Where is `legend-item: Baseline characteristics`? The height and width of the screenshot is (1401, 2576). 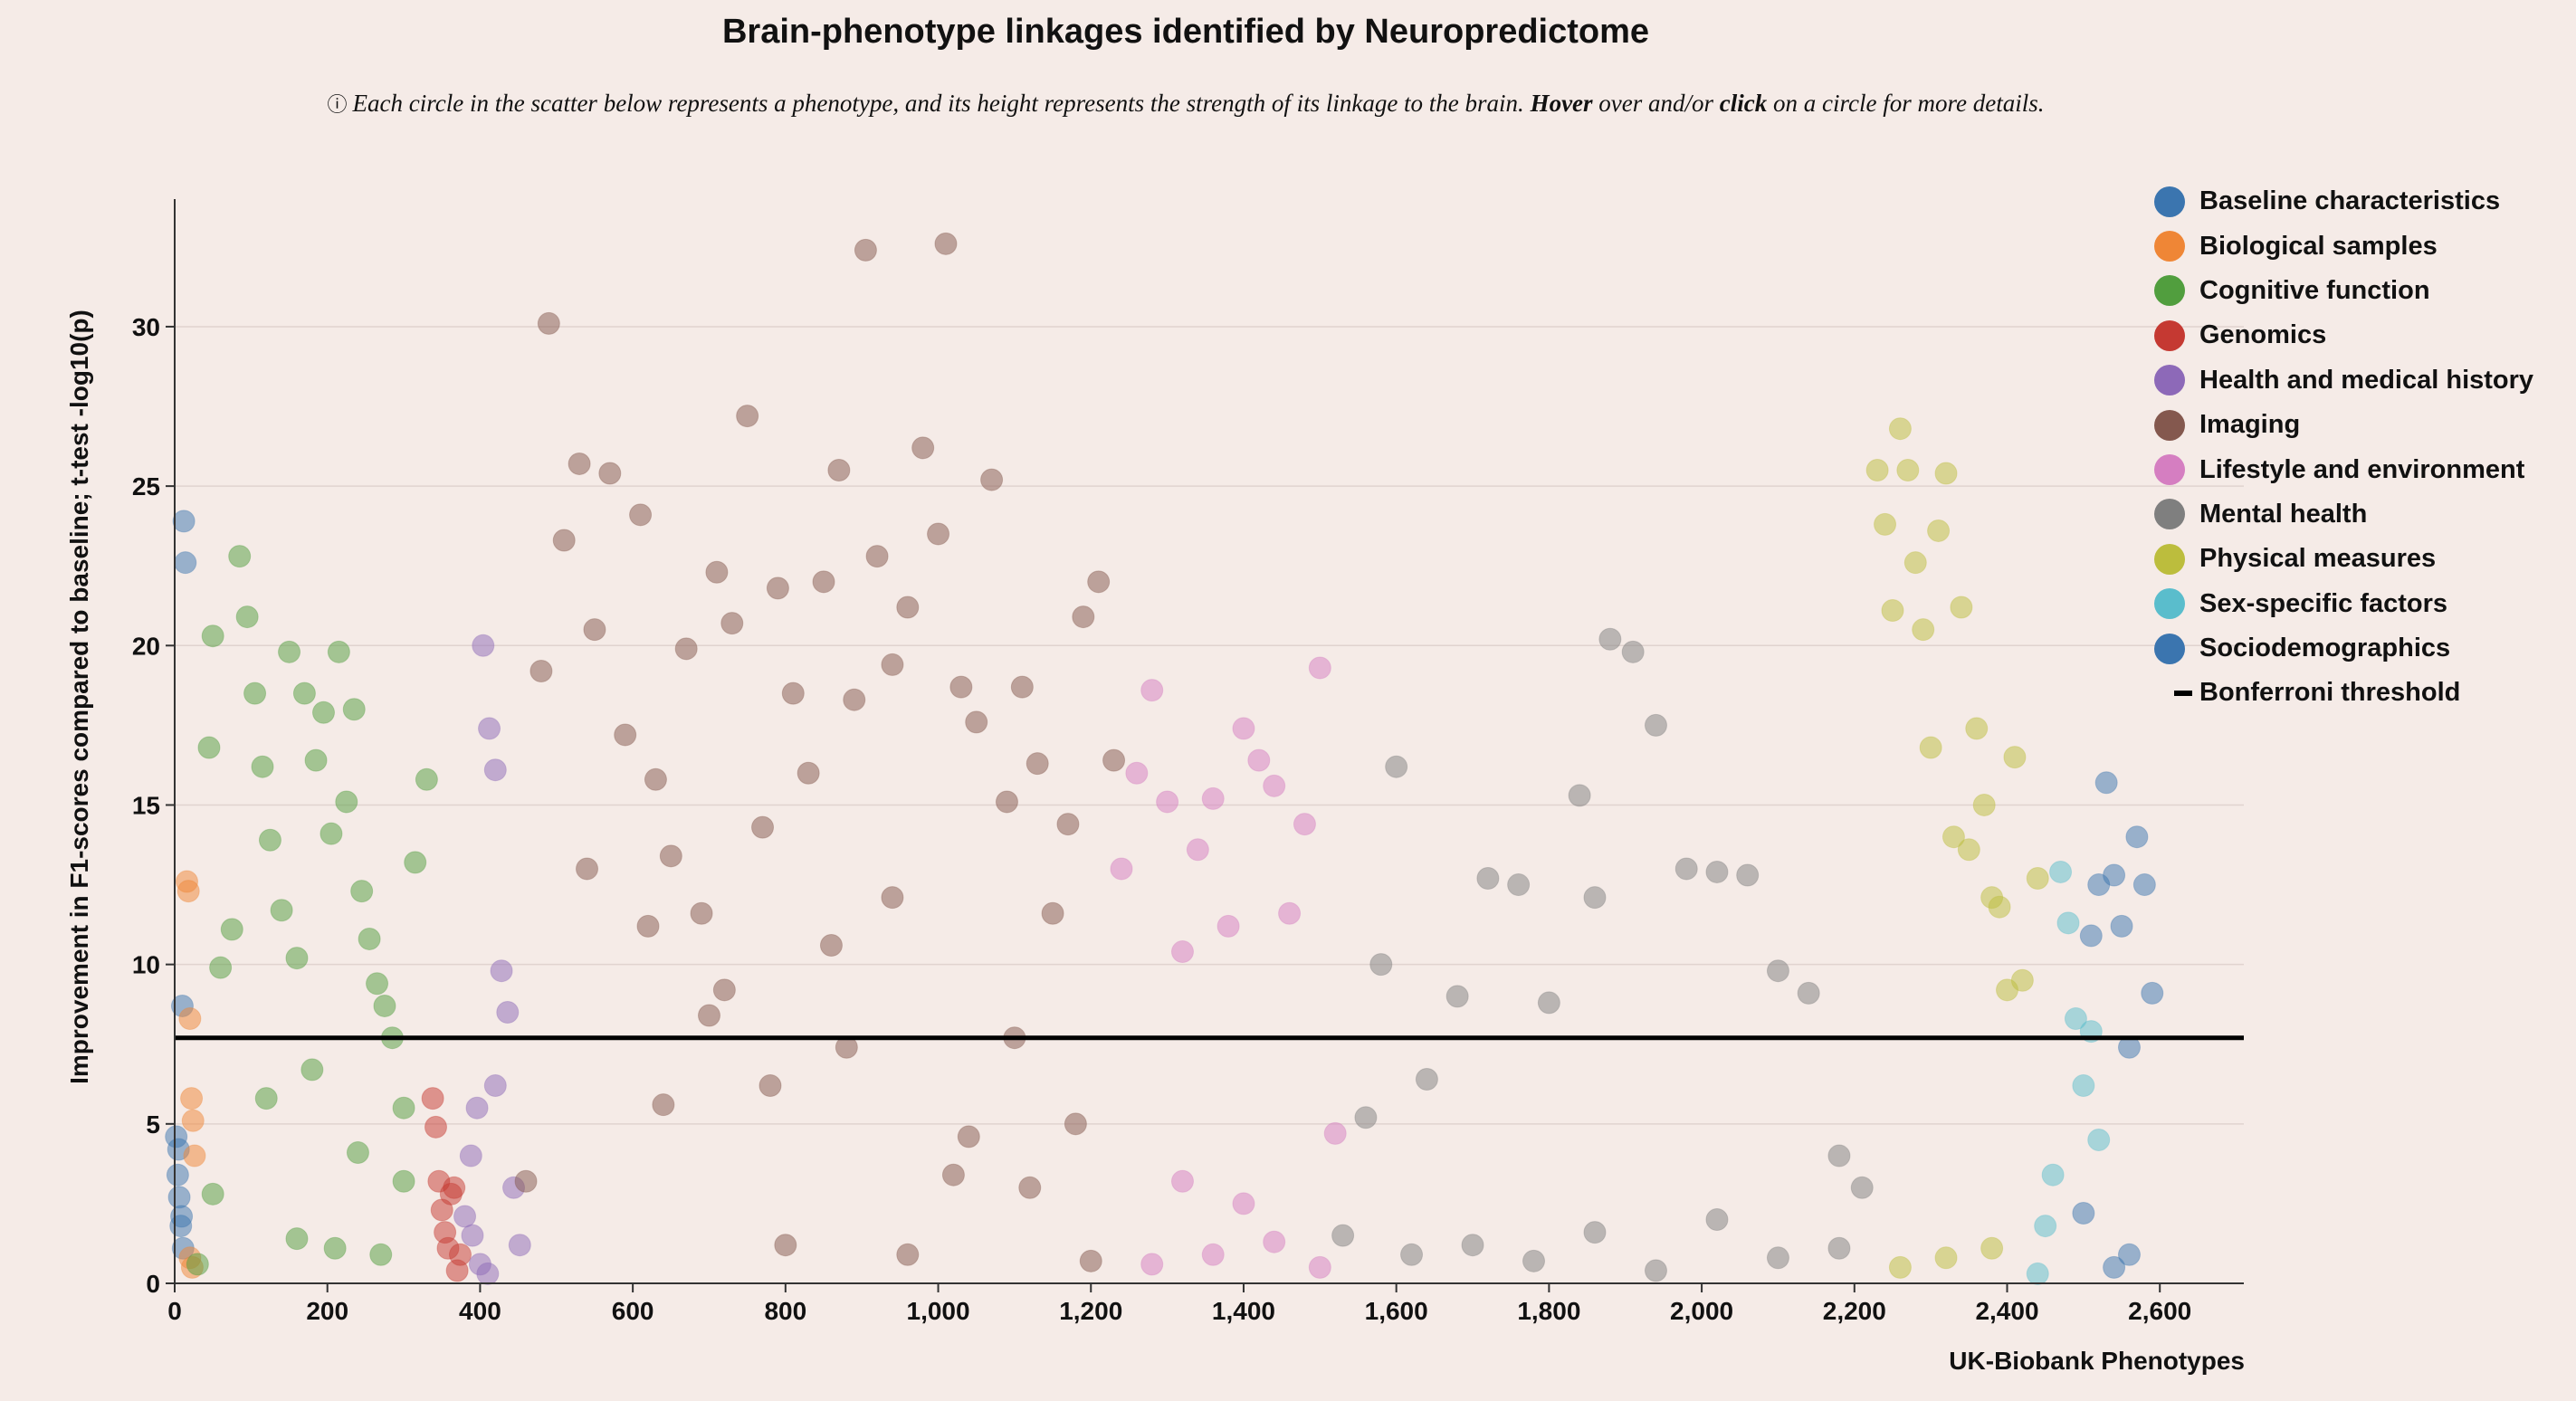
legend-item: Baseline characteristics is located at coordinates (2343, 201).